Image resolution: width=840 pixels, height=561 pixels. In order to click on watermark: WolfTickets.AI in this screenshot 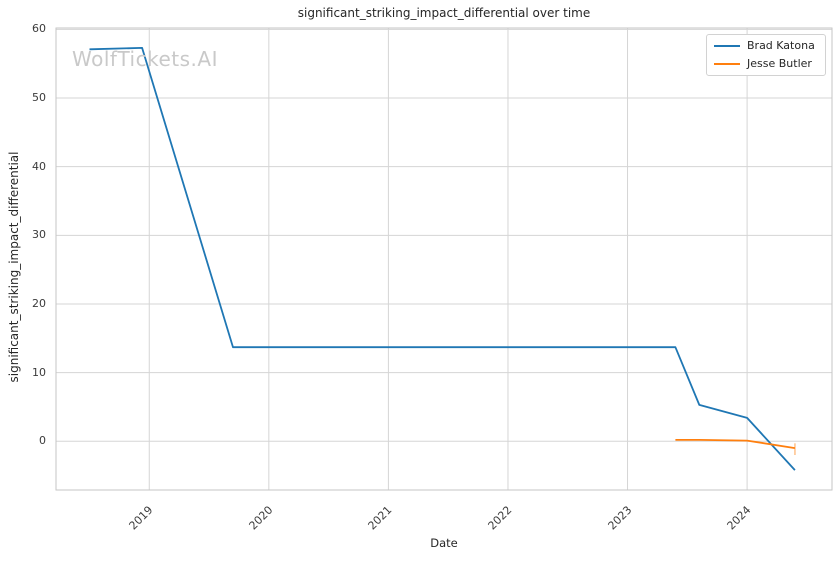, I will do `click(145, 59)`.